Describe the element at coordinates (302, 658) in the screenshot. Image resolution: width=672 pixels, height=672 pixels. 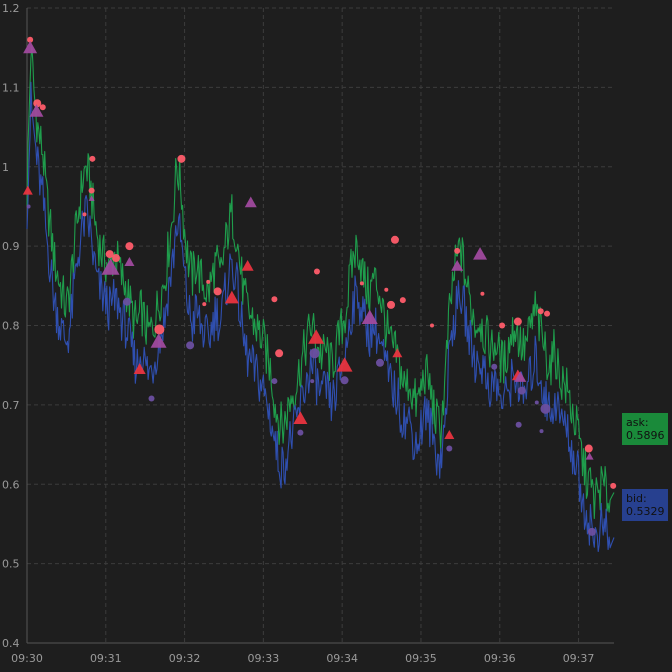
I see `x-axis-ticks: 09:30 09:31 09:32 09:33 09:34 09:35 09:36 09:37` at that location.